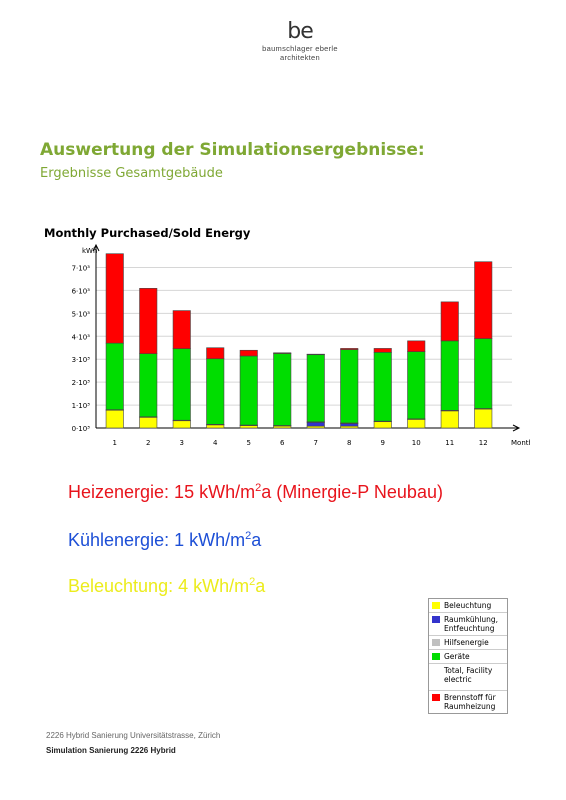  Describe the element at coordinates (282, 443) in the screenshot. I see `x-tick-label: 6` at that location.